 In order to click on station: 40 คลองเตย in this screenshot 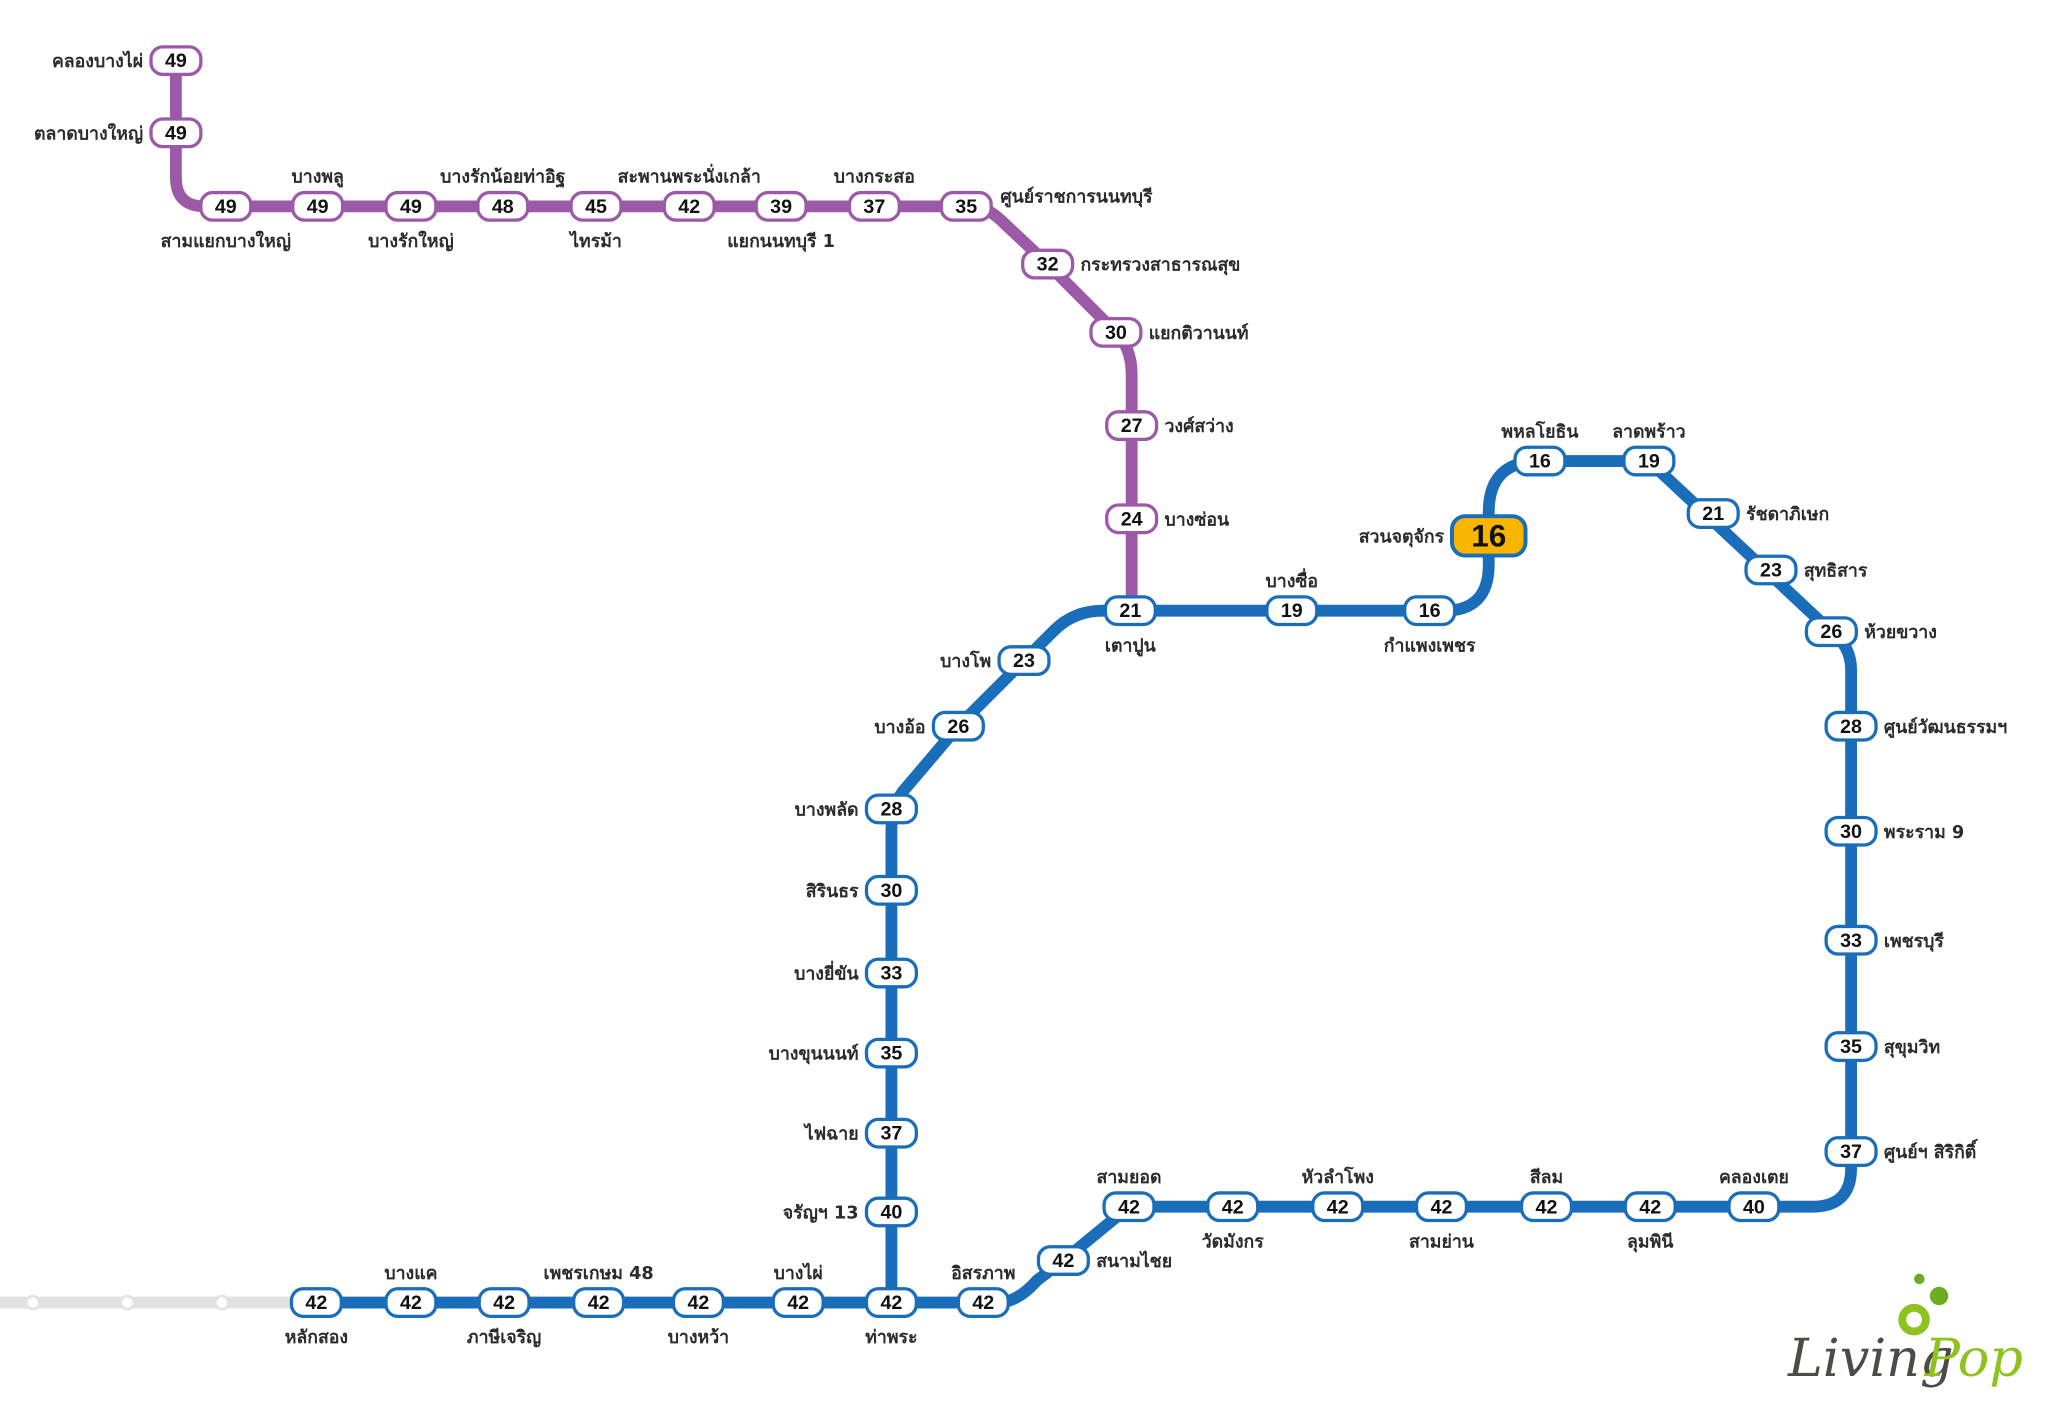, I will do `click(1754, 1195)`.